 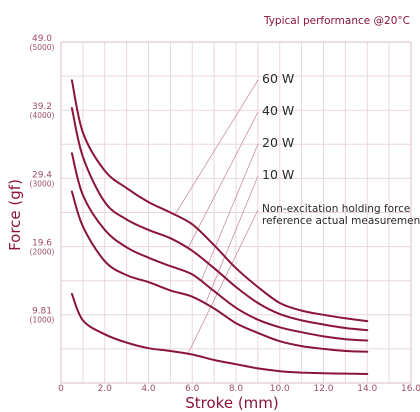 I want to click on x-tick-label: 10.0, so click(x=280, y=389).